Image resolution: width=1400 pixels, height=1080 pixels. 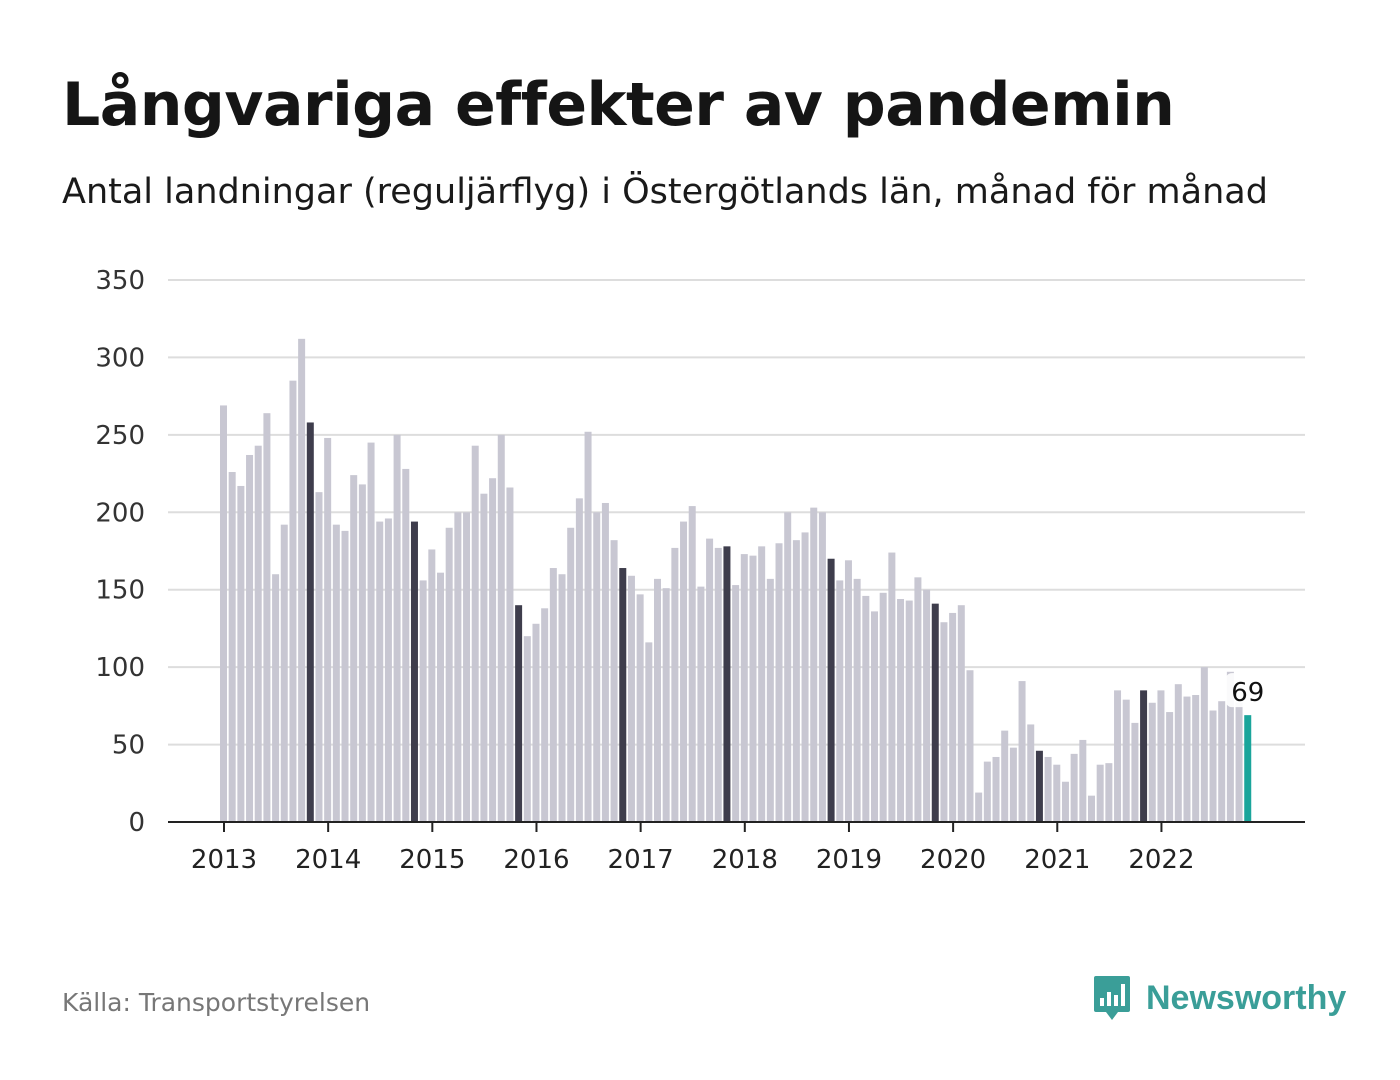 What do you see at coordinates (432, 860) in the screenshot?
I see `x-tick-label: 2015` at bounding box center [432, 860].